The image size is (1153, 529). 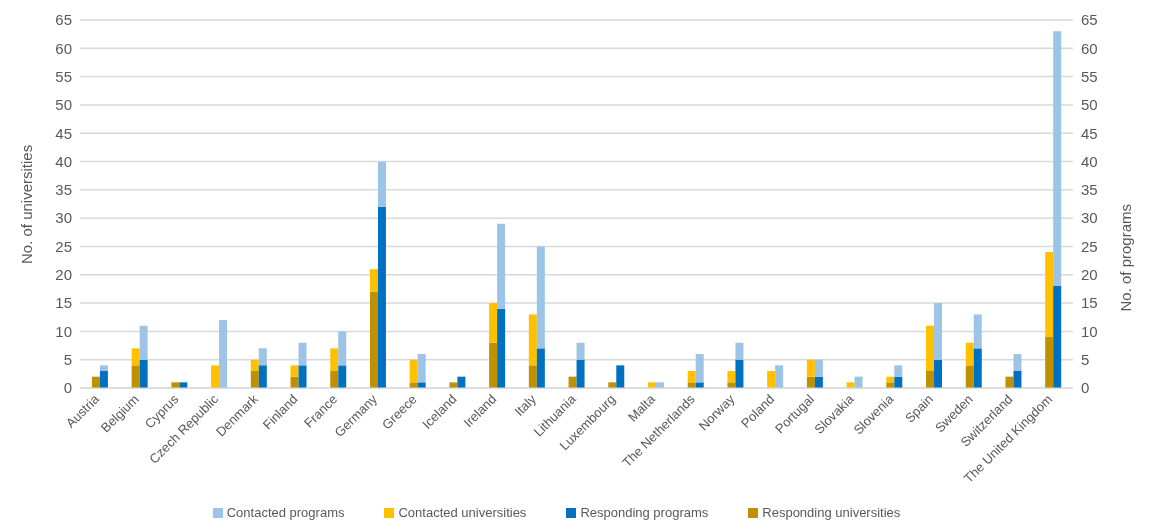 I want to click on y-tick-label: 5, so click(x=67, y=360).